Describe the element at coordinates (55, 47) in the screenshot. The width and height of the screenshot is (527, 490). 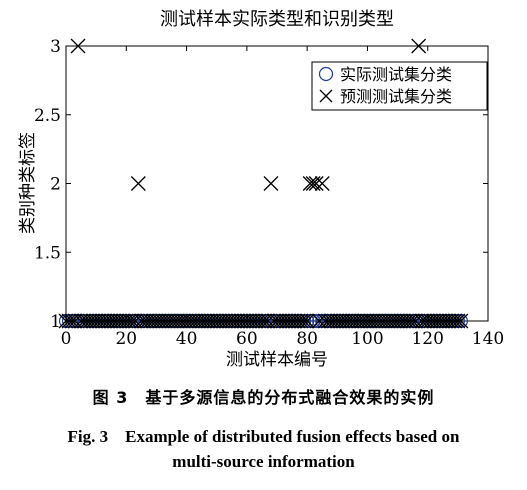
I see `y-tick-label: 3` at that location.